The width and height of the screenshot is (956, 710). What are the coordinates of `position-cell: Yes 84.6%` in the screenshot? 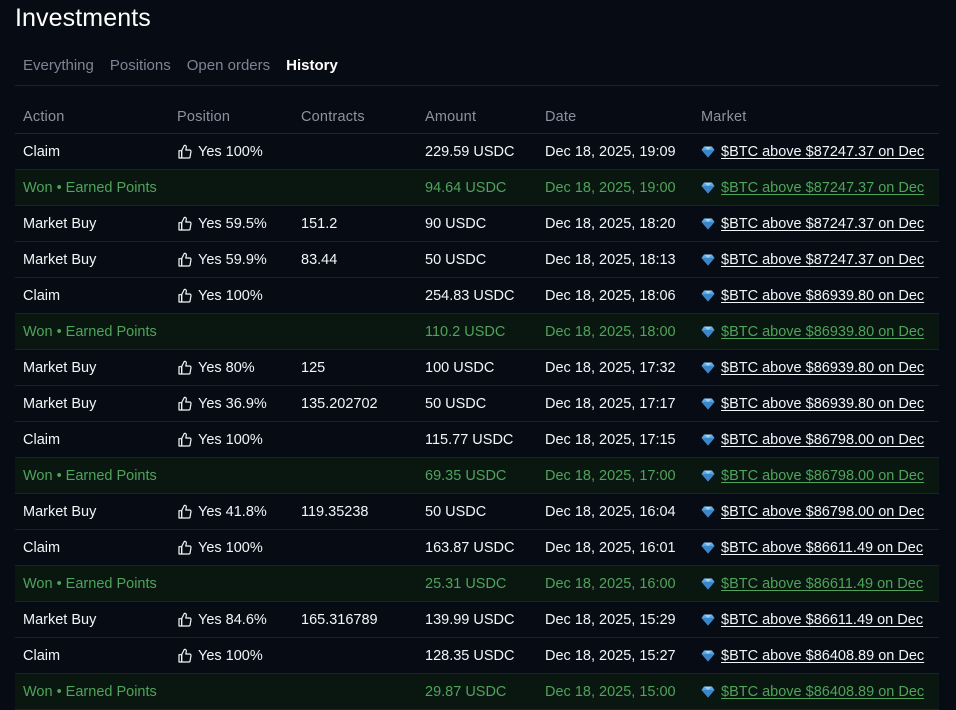 It's located at (231, 620).